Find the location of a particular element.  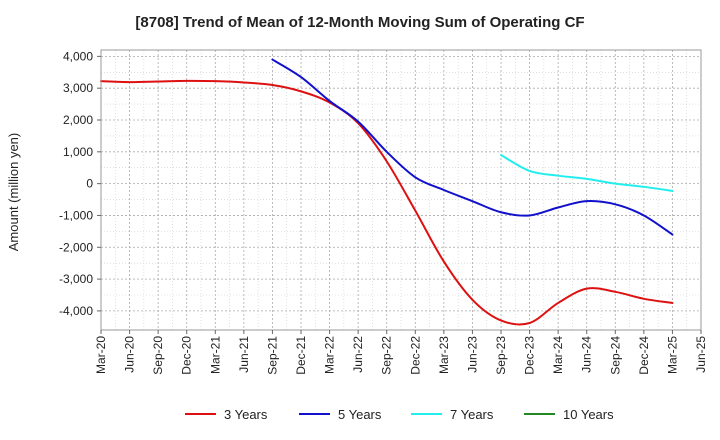

x-tick-label: Dec-20 is located at coordinates (187, 355).